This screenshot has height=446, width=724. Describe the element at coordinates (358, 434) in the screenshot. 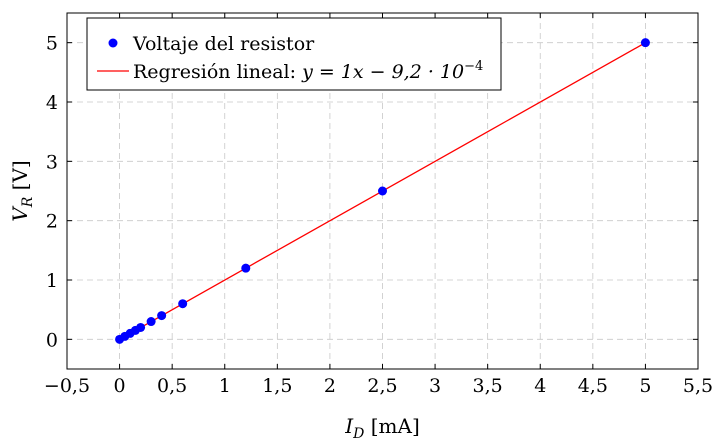

I see `x-axis-subscript: D` at that location.